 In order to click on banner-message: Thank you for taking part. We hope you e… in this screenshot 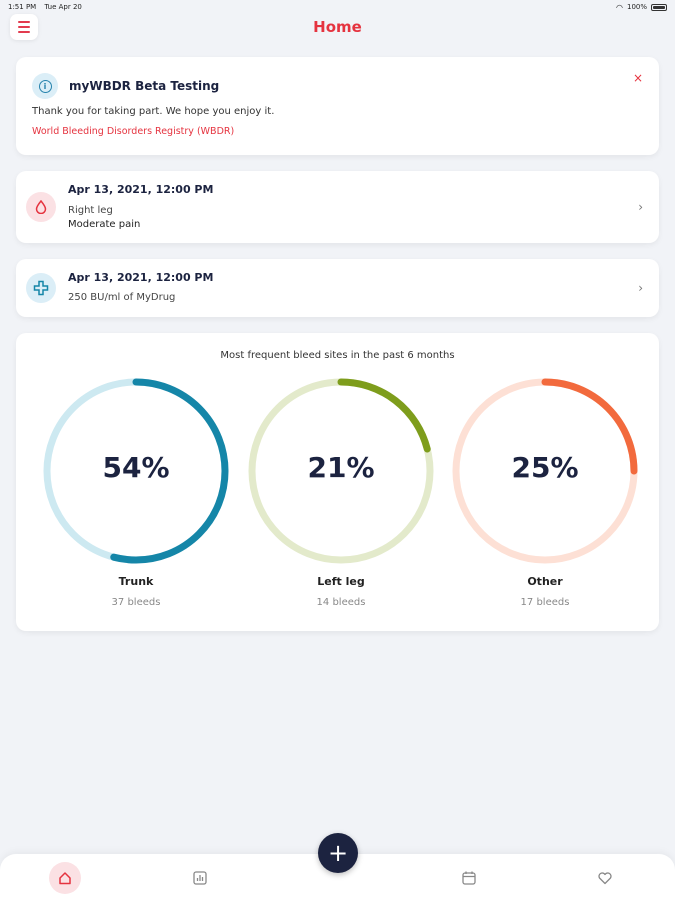, I will do `click(153, 111)`.